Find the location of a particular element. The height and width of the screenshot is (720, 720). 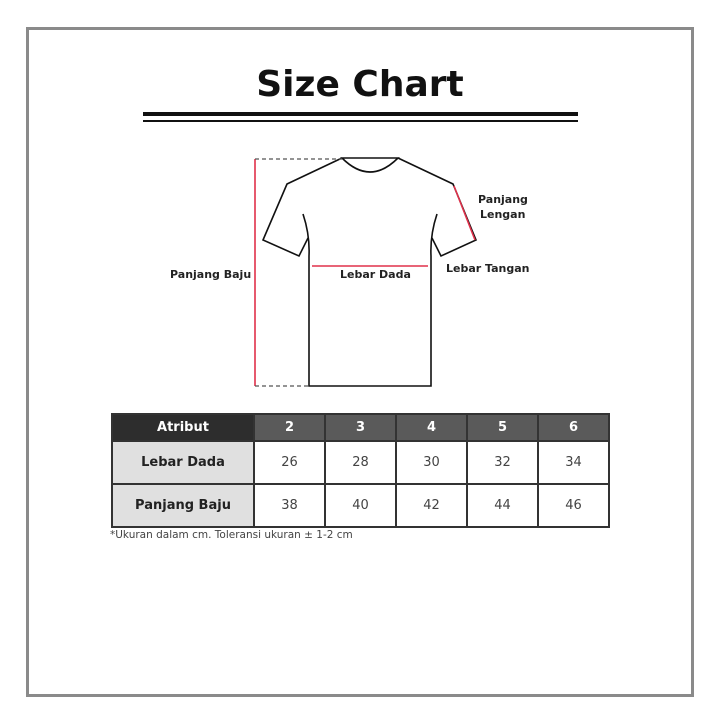

table-cell: 30 is located at coordinates (431, 462).